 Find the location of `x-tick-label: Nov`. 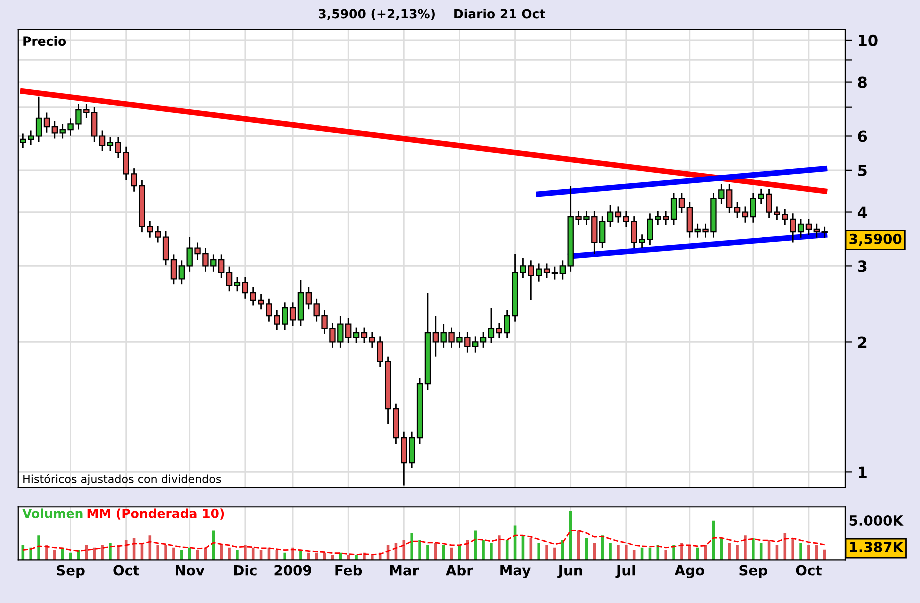

x-tick-label: Nov is located at coordinates (190, 570).